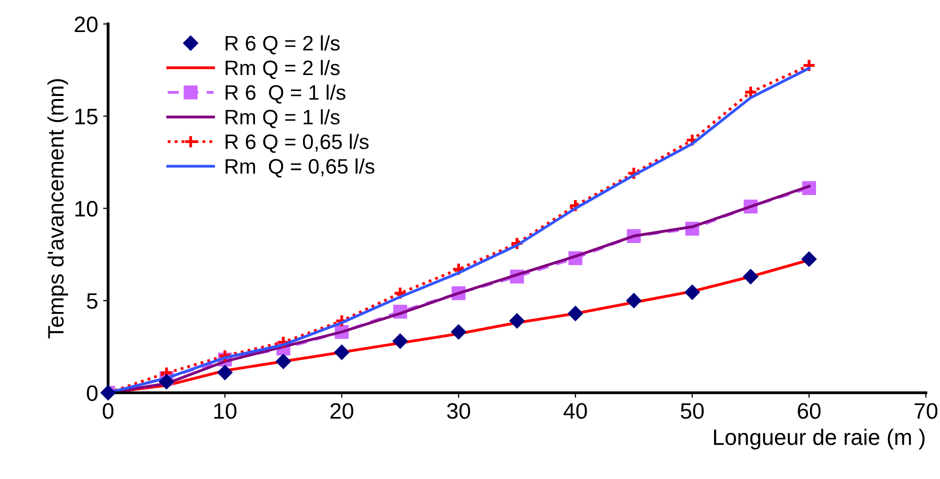 This screenshot has height=479, width=940. I want to click on legend-label: Rm Q = 0,65 l/s, so click(300, 168).